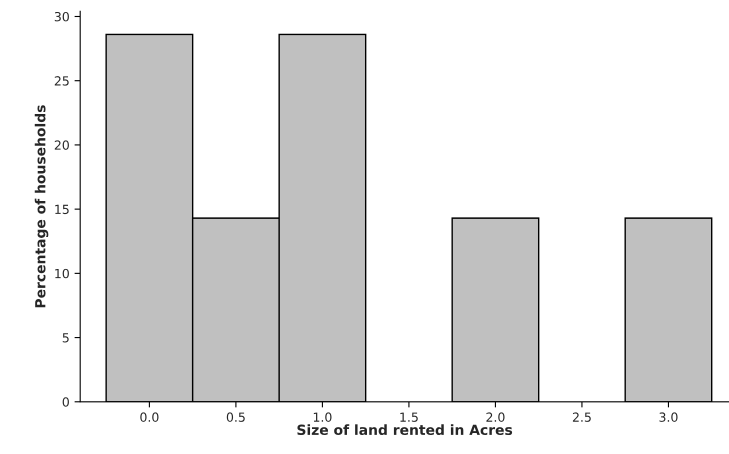  Describe the element at coordinates (149, 417) in the screenshot. I see `x-tick-label: 0.0` at that location.